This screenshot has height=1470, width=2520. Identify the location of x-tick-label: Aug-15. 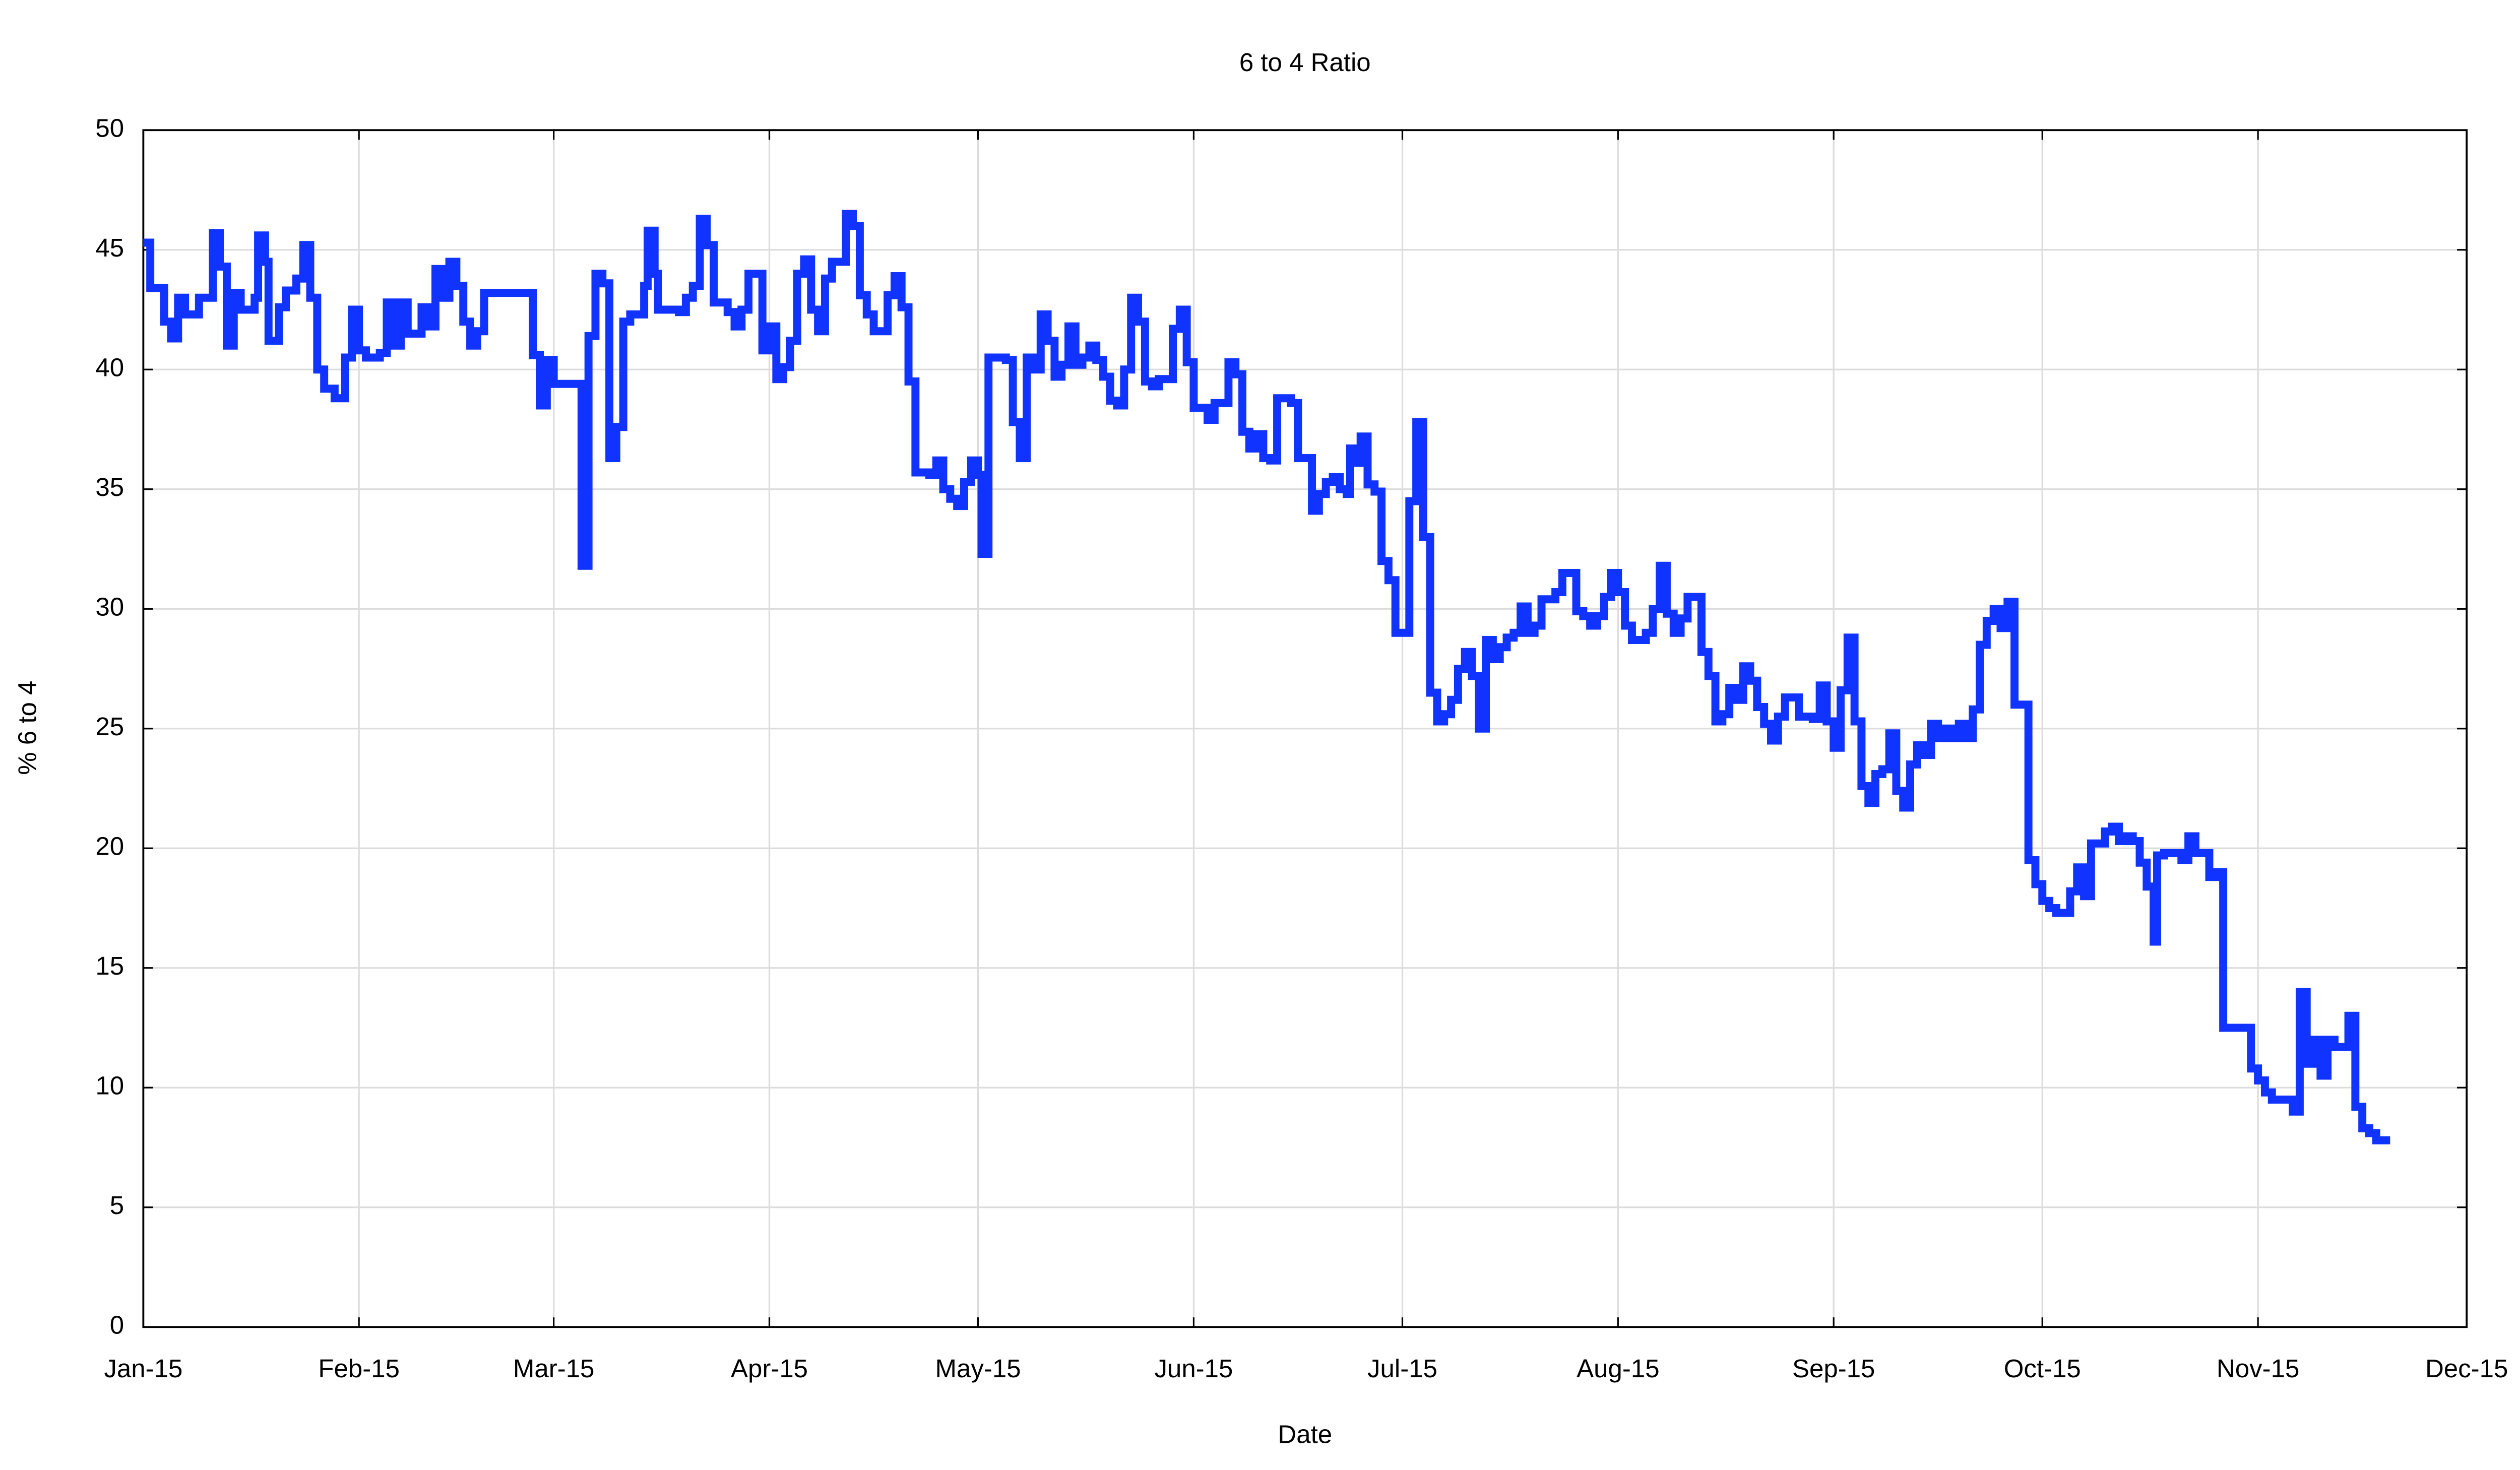
(1618, 1368).